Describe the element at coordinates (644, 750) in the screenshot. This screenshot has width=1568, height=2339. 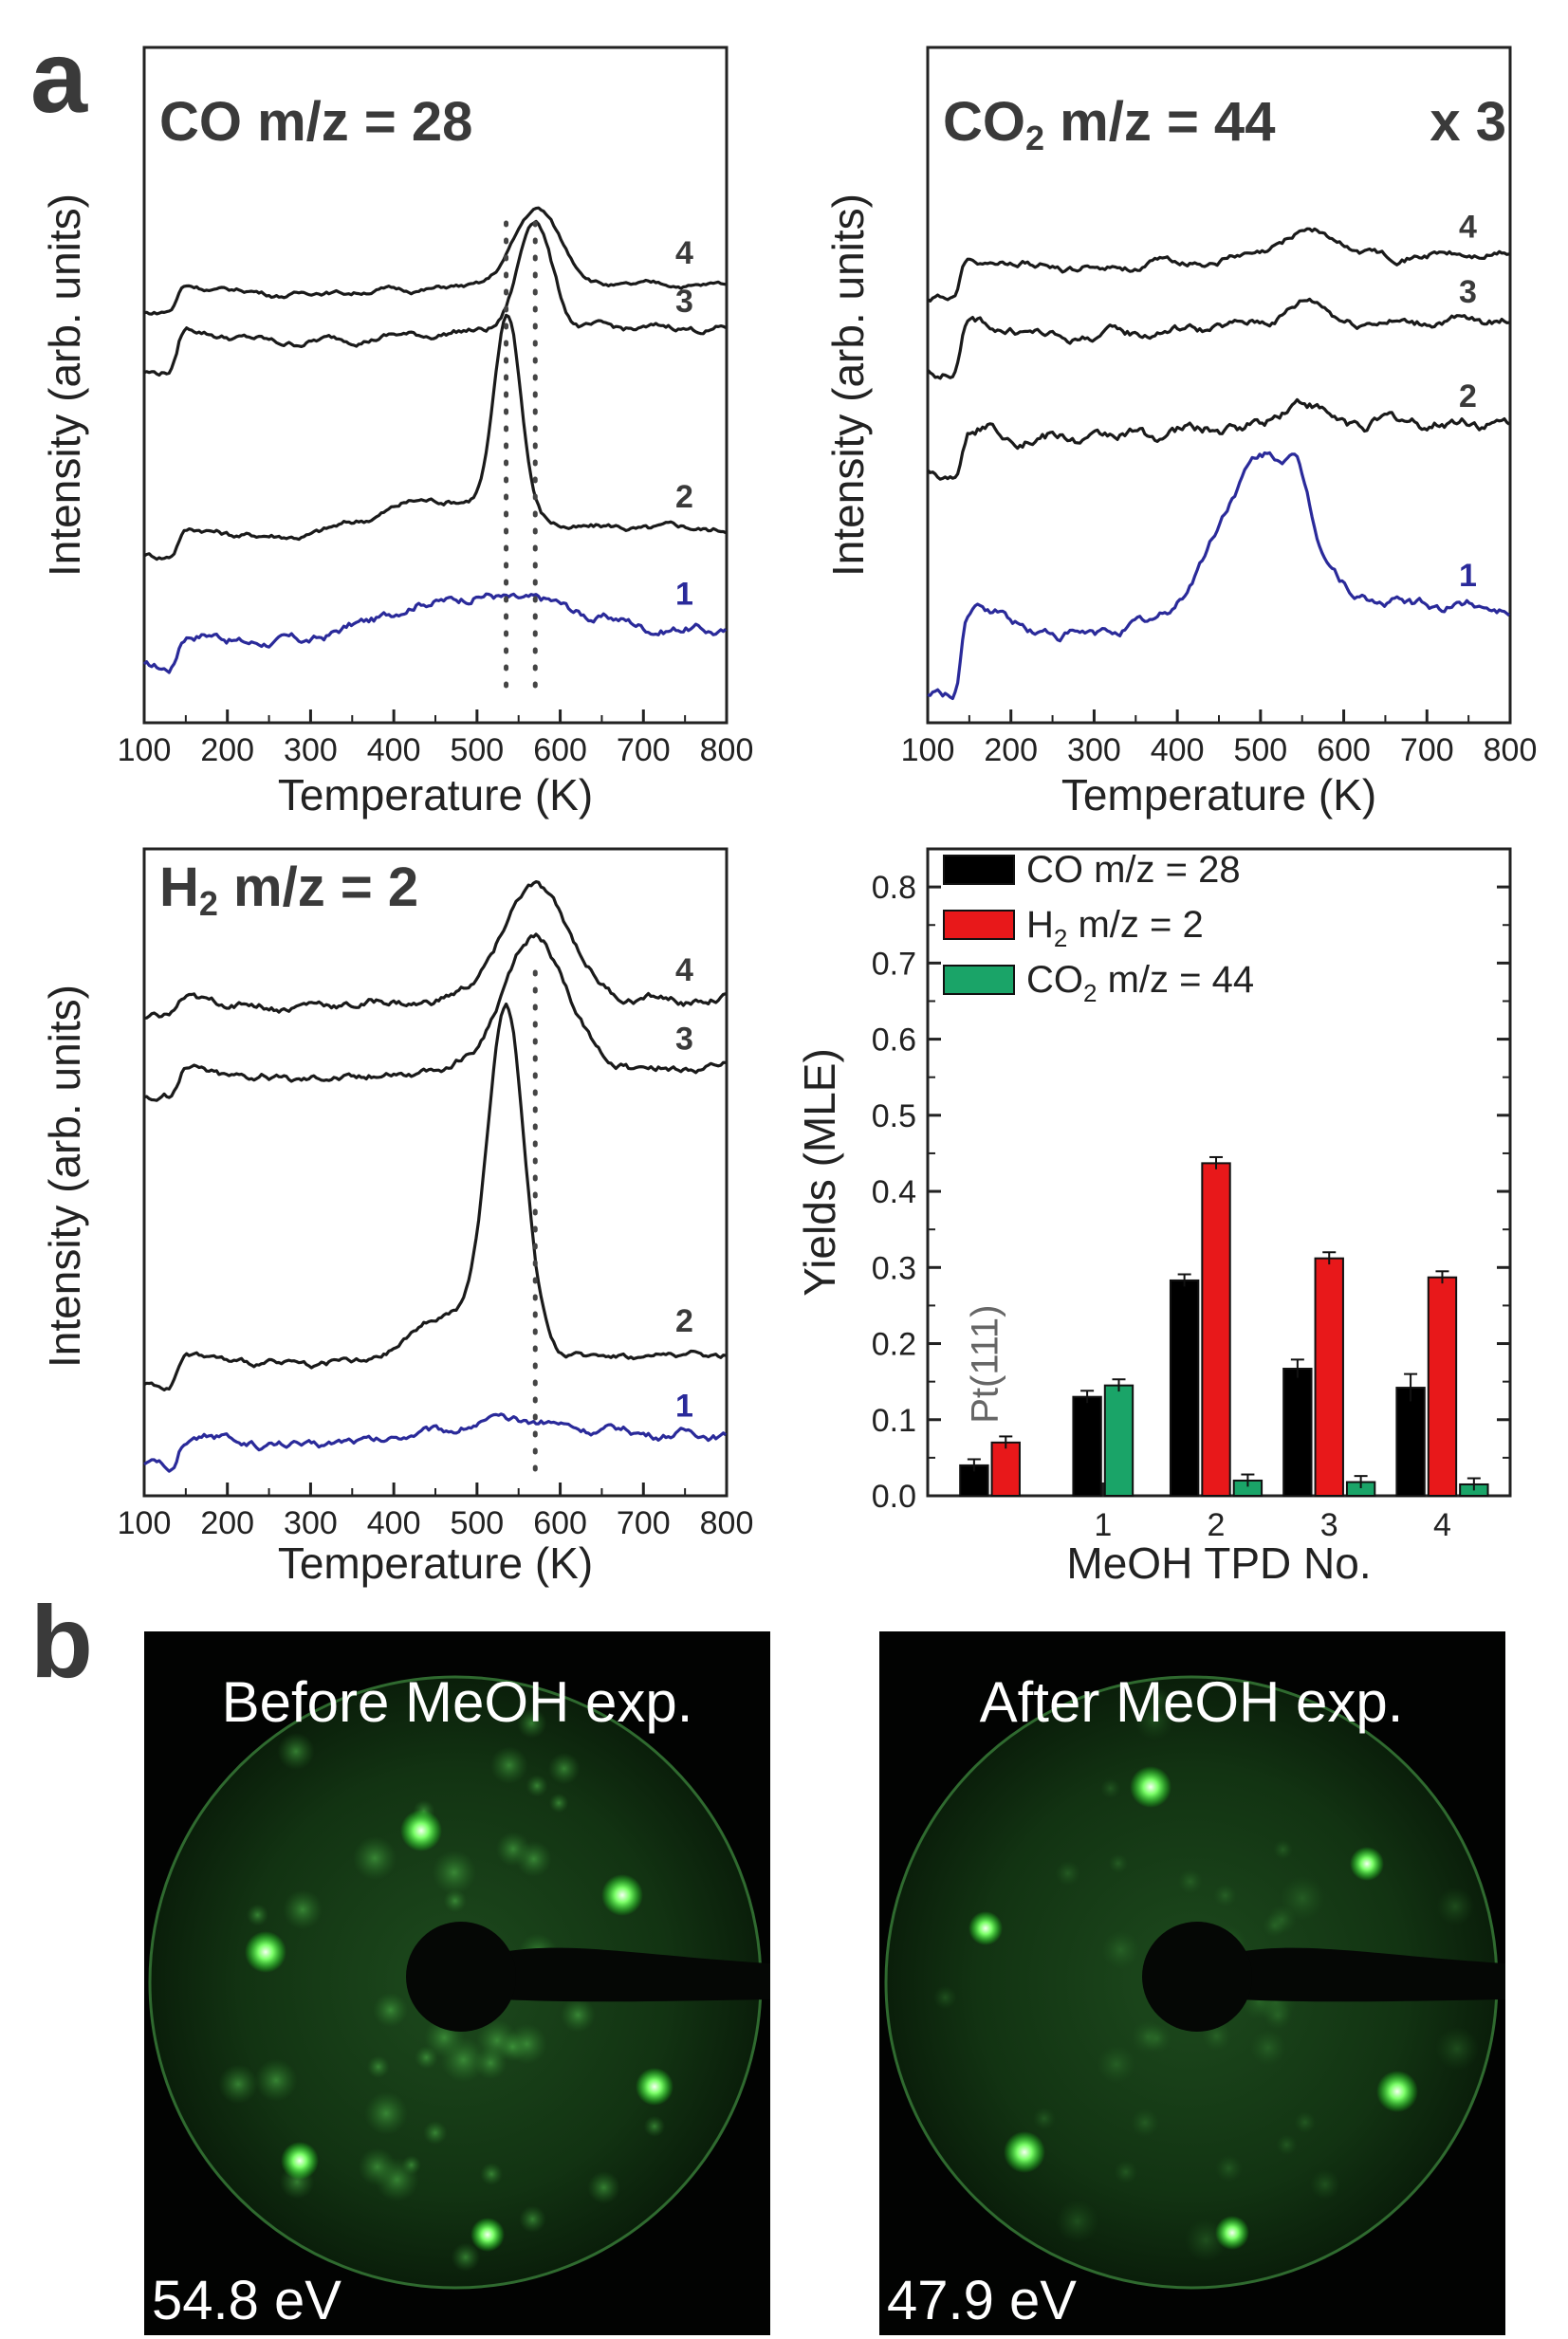
I see `co-x-tick-label: 700` at that location.